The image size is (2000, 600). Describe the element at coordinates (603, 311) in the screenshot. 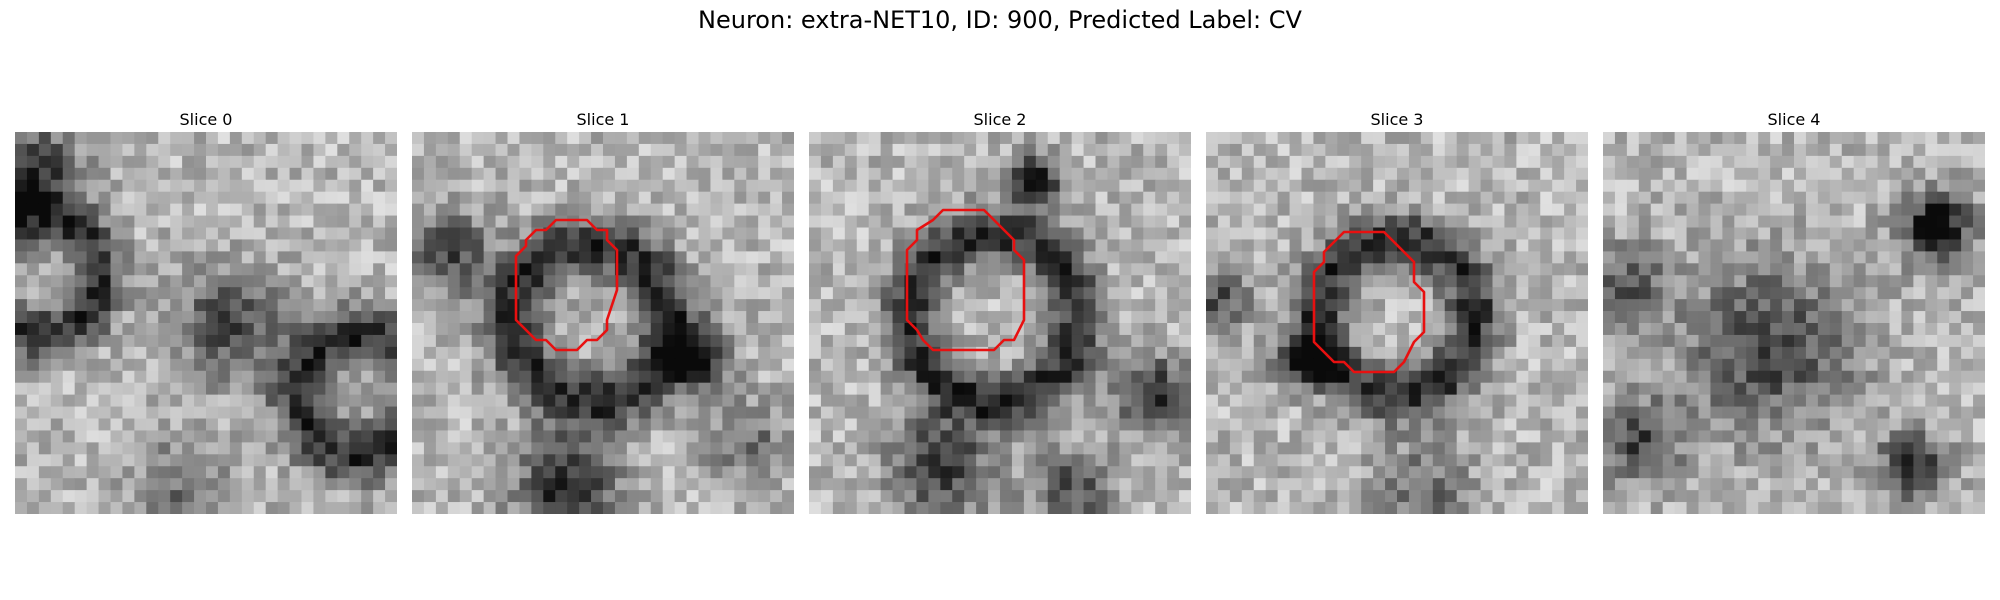

I see `slice-panel-1: Slice 1` at that location.